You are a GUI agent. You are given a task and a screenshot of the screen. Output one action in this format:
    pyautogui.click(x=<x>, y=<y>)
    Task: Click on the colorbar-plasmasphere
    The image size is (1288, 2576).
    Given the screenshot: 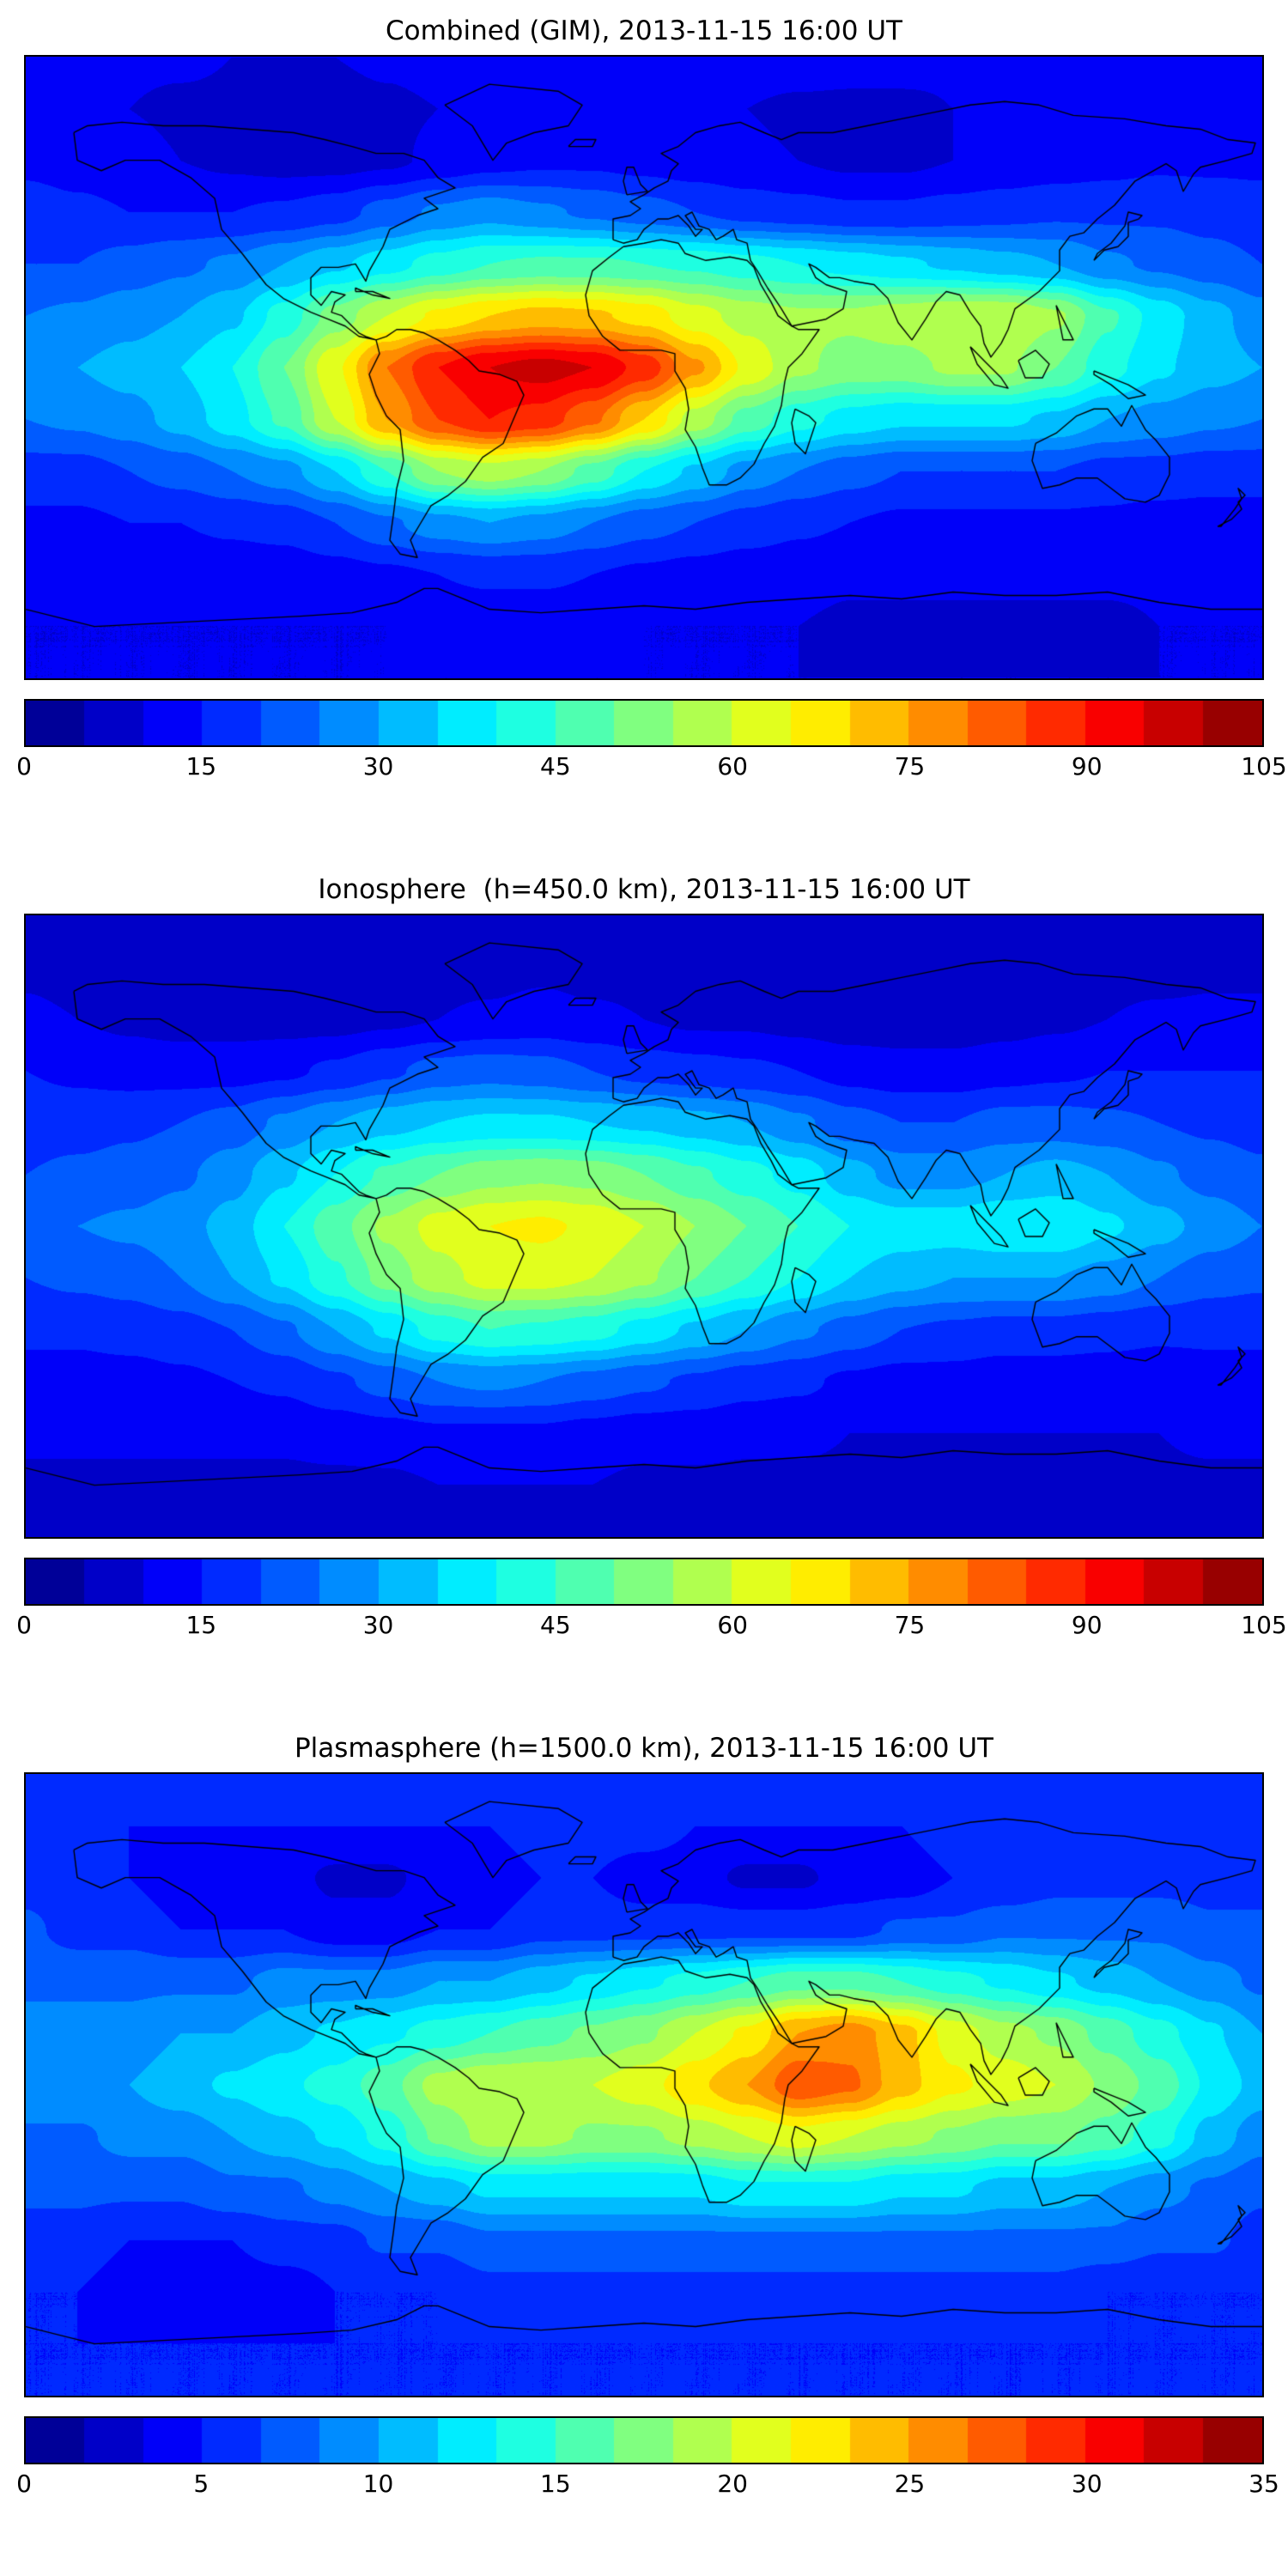 What is the action you would take?
    pyautogui.click(x=644, y=2440)
    